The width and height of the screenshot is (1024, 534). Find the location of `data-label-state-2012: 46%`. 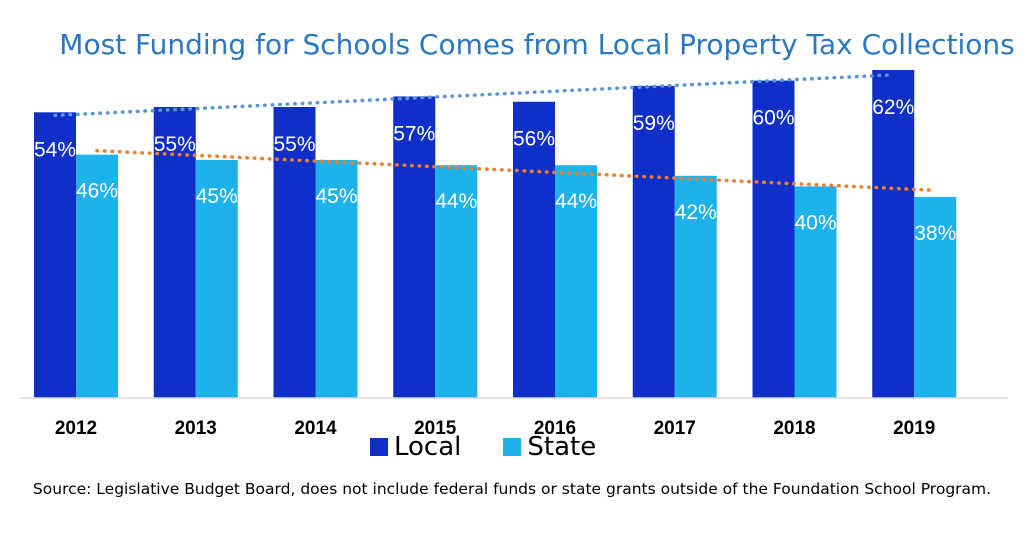

data-label-state-2012: 46% is located at coordinates (97, 191).